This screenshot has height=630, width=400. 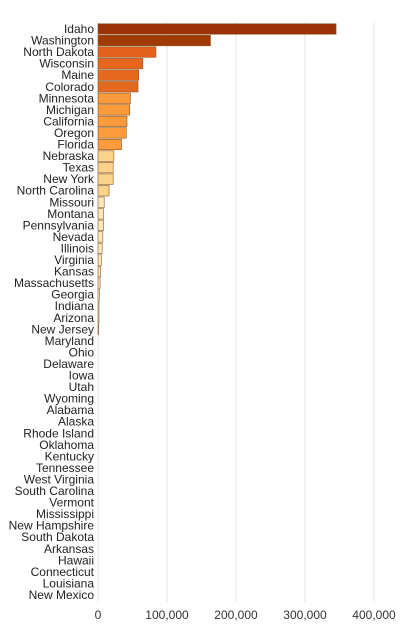 I want to click on category-label: Vermont, so click(x=71, y=503).